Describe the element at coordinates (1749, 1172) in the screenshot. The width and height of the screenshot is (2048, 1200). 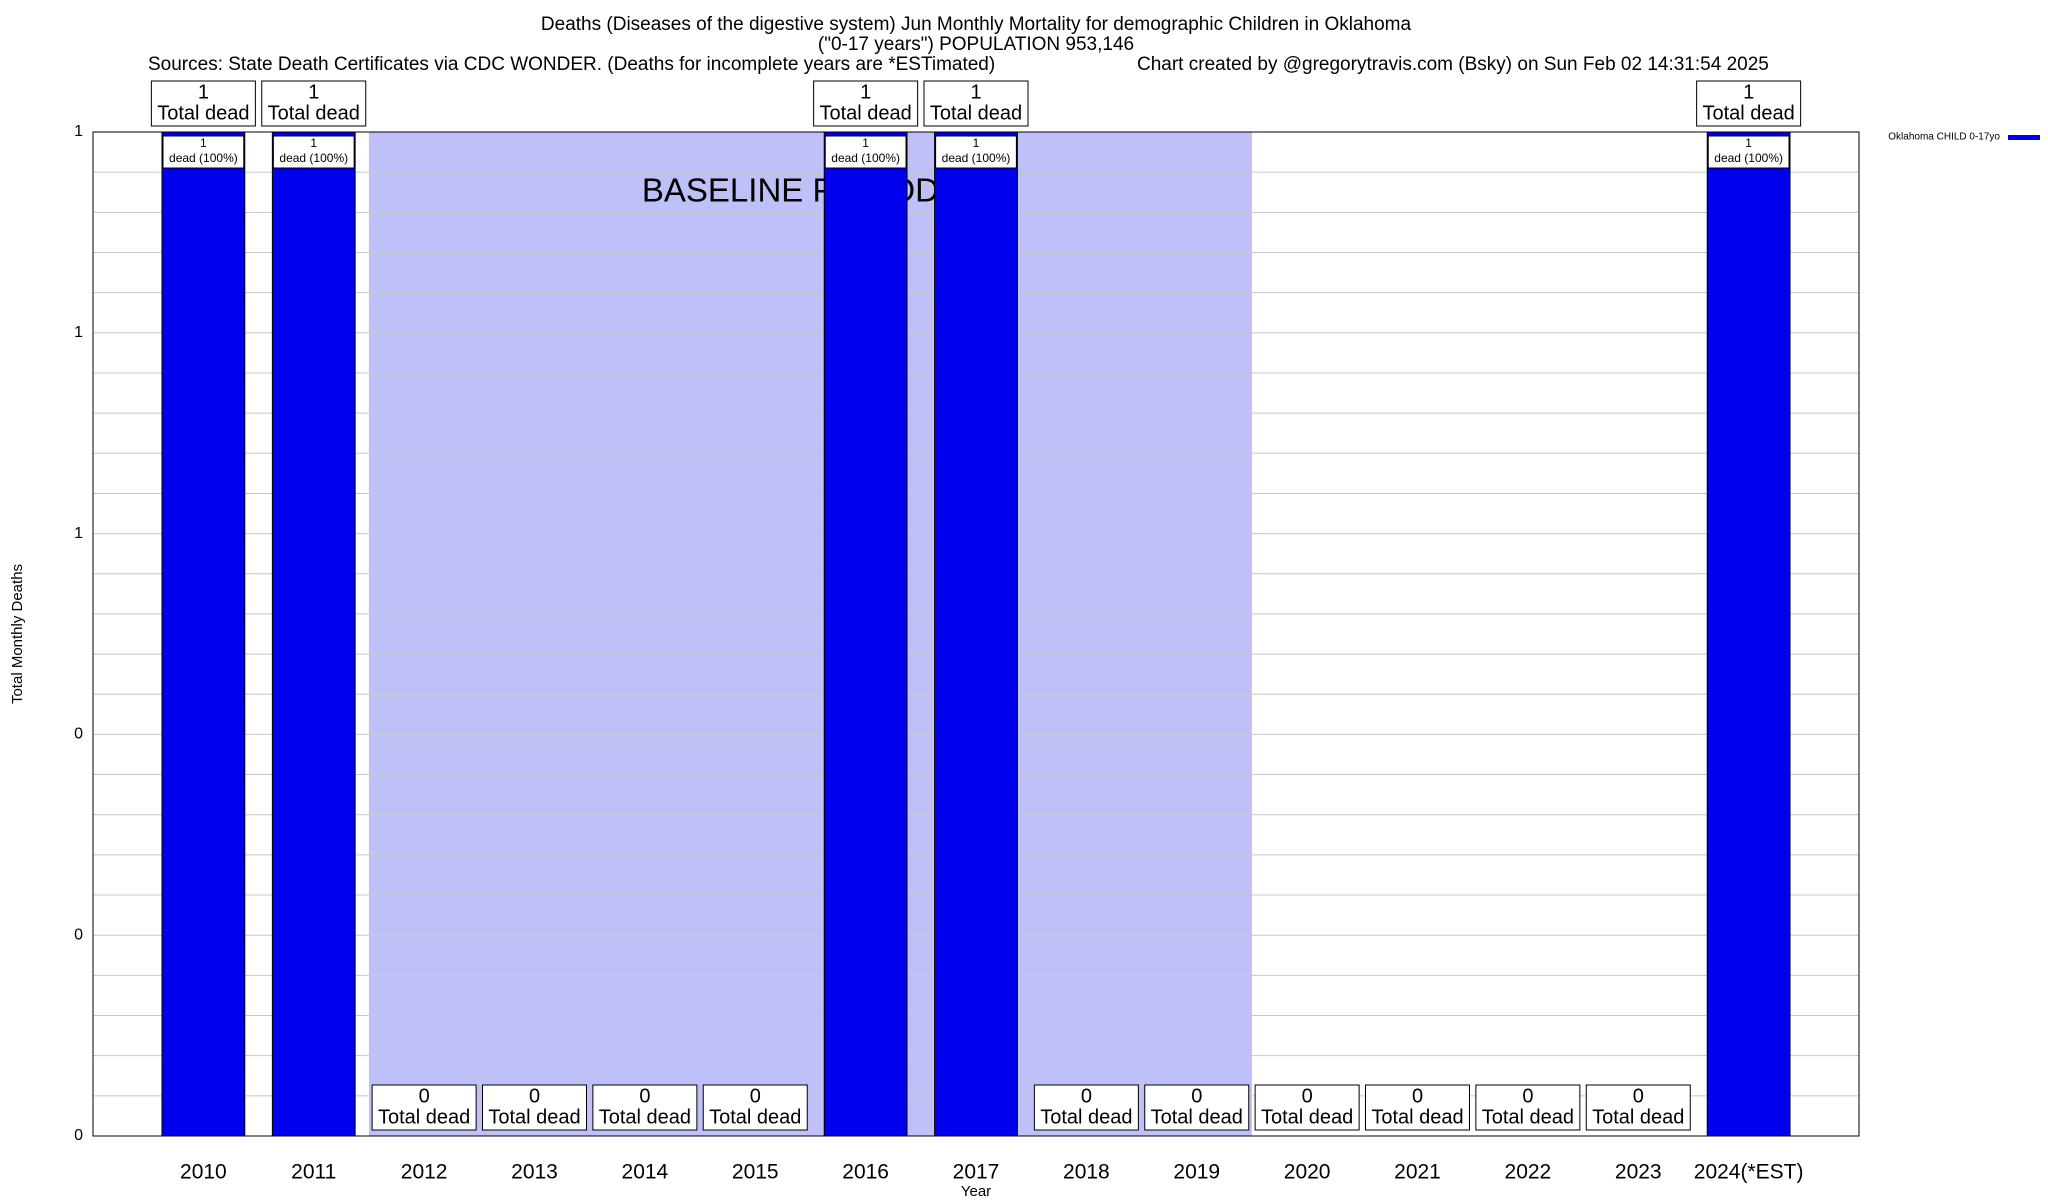
I see `x-tick-label: 2024(*EST)` at that location.